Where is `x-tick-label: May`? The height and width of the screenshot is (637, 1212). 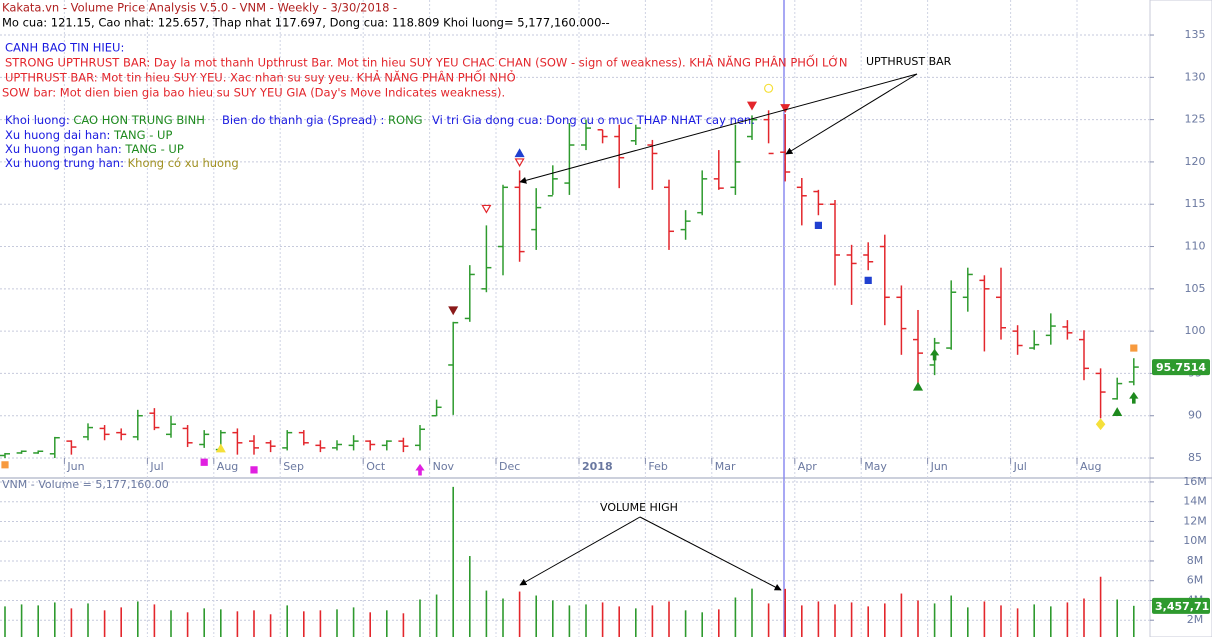
x-tick-label: May is located at coordinates (875, 466).